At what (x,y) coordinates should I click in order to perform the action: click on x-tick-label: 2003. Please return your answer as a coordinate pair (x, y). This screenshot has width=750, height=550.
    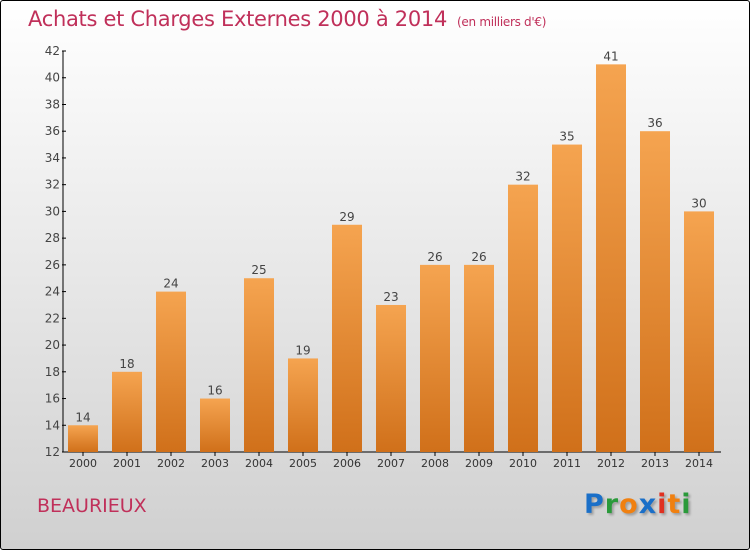
    Looking at the image, I should click on (215, 463).